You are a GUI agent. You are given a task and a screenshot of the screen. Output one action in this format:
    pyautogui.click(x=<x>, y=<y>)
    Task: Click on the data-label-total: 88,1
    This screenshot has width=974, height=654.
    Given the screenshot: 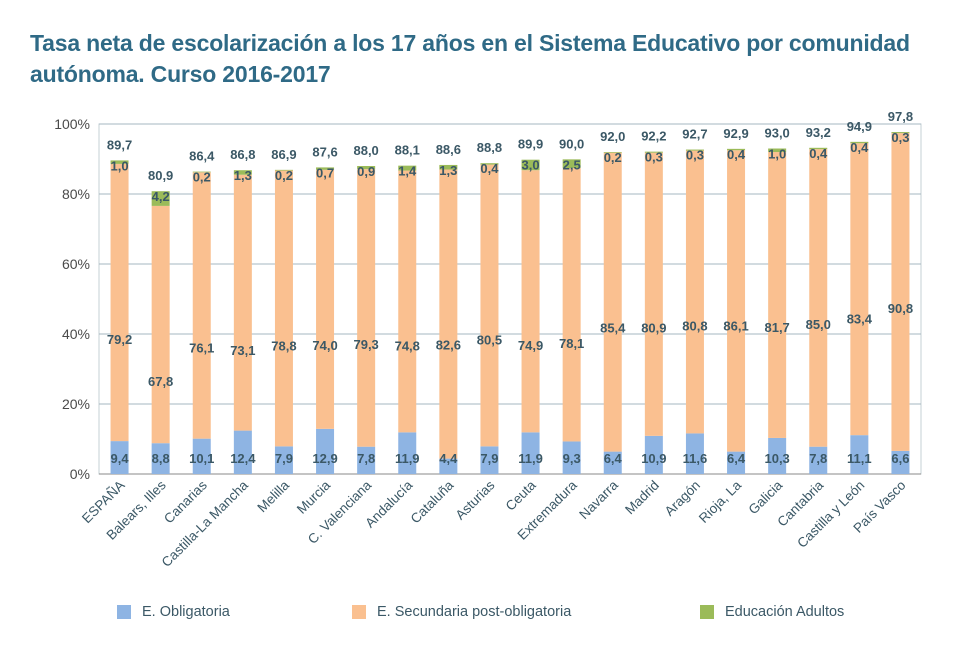 What is the action you would take?
    pyautogui.click(x=407, y=150)
    